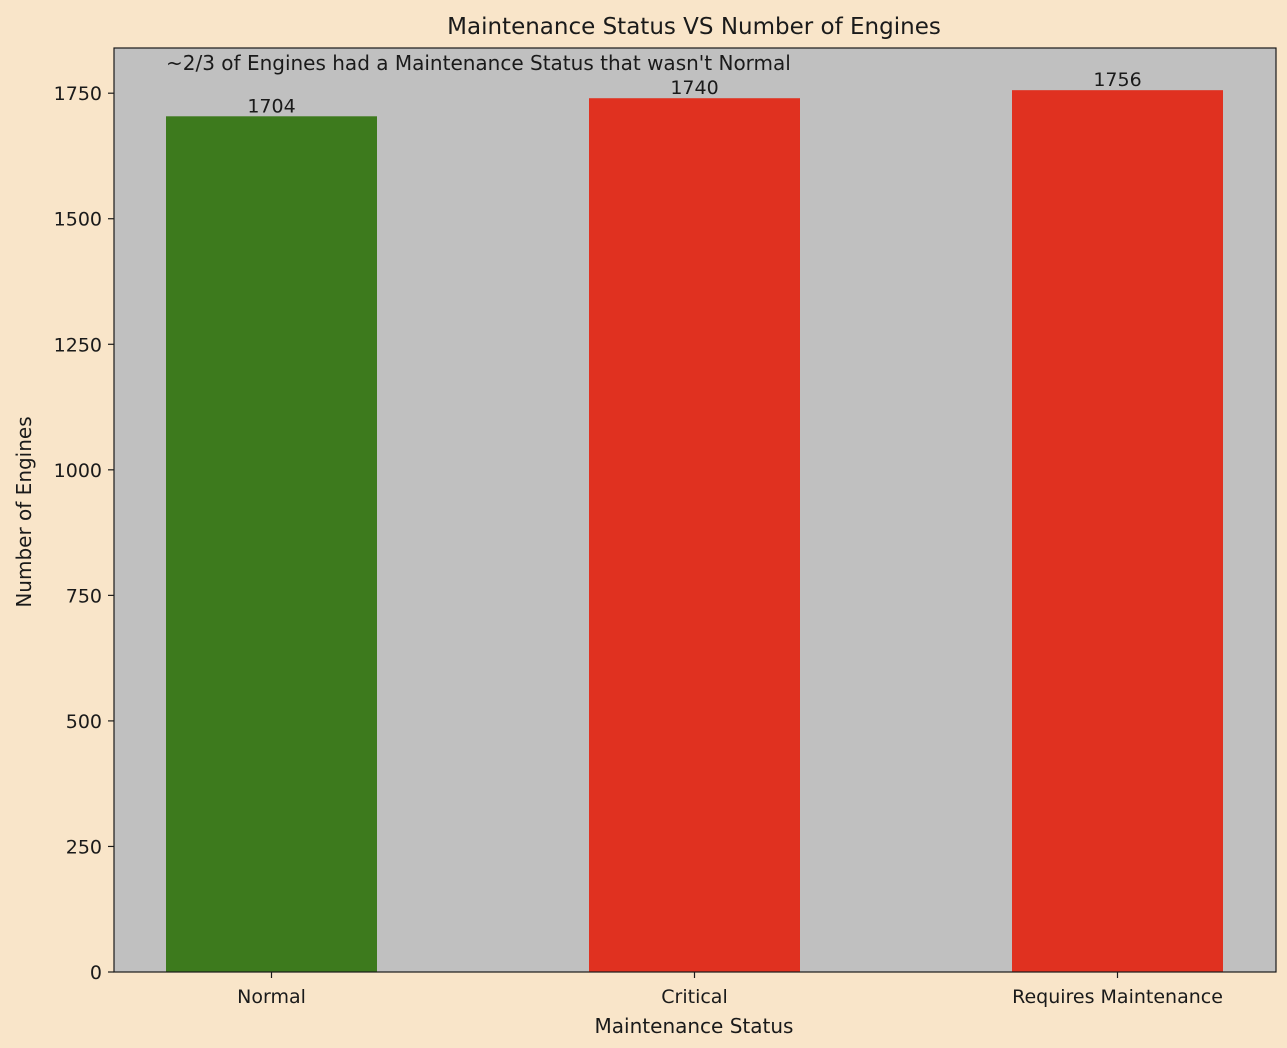  What do you see at coordinates (84, 722) in the screenshot?
I see `y-tick-label: 500` at bounding box center [84, 722].